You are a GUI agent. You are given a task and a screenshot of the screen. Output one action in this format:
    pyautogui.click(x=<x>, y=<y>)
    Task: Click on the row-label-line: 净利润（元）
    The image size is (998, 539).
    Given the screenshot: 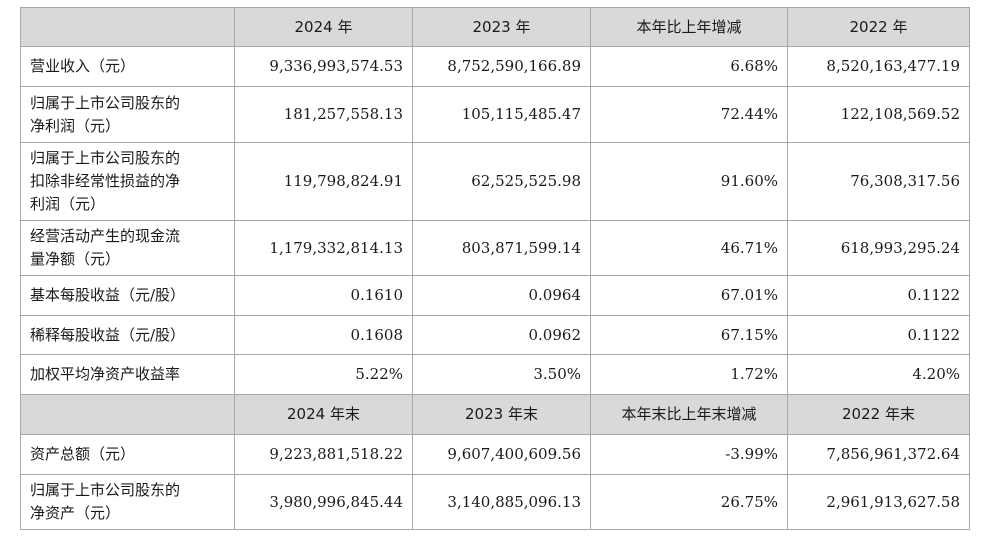 What is the action you would take?
    pyautogui.click(x=75, y=125)
    